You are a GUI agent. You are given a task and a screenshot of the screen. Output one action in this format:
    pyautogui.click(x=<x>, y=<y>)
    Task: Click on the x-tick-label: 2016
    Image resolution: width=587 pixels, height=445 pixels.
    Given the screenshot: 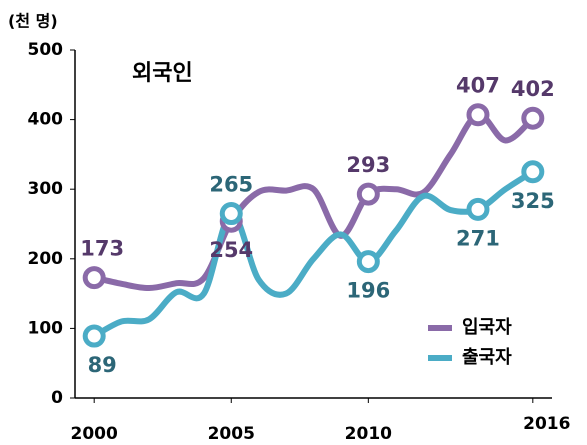 What is the action you would take?
    pyautogui.click(x=546, y=424)
    